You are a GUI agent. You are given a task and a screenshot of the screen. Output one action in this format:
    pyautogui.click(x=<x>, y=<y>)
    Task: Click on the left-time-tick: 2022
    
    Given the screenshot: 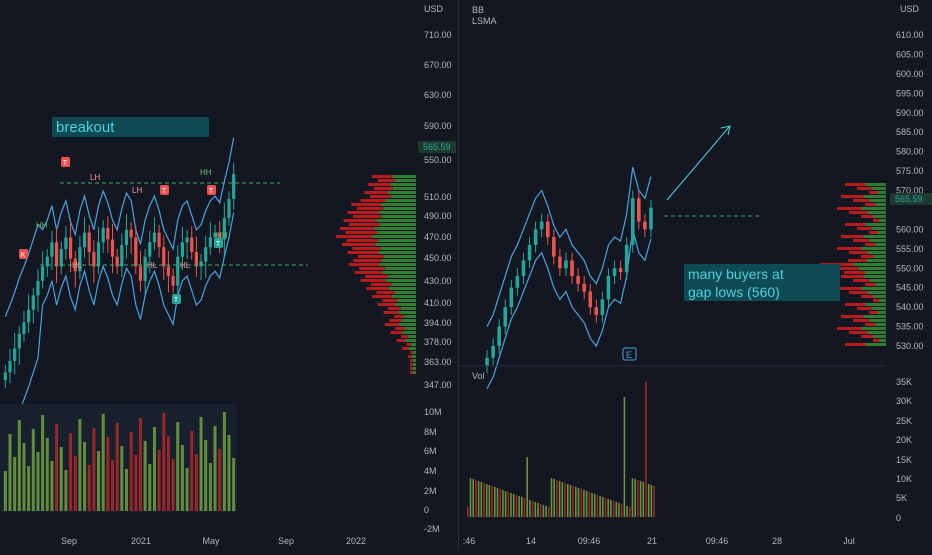 What is the action you would take?
    pyautogui.click(x=356, y=541)
    